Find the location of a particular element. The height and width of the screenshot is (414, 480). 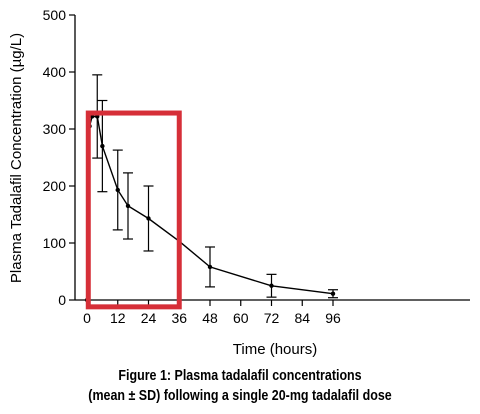

highlight-rectangle is located at coordinates (133, 210).